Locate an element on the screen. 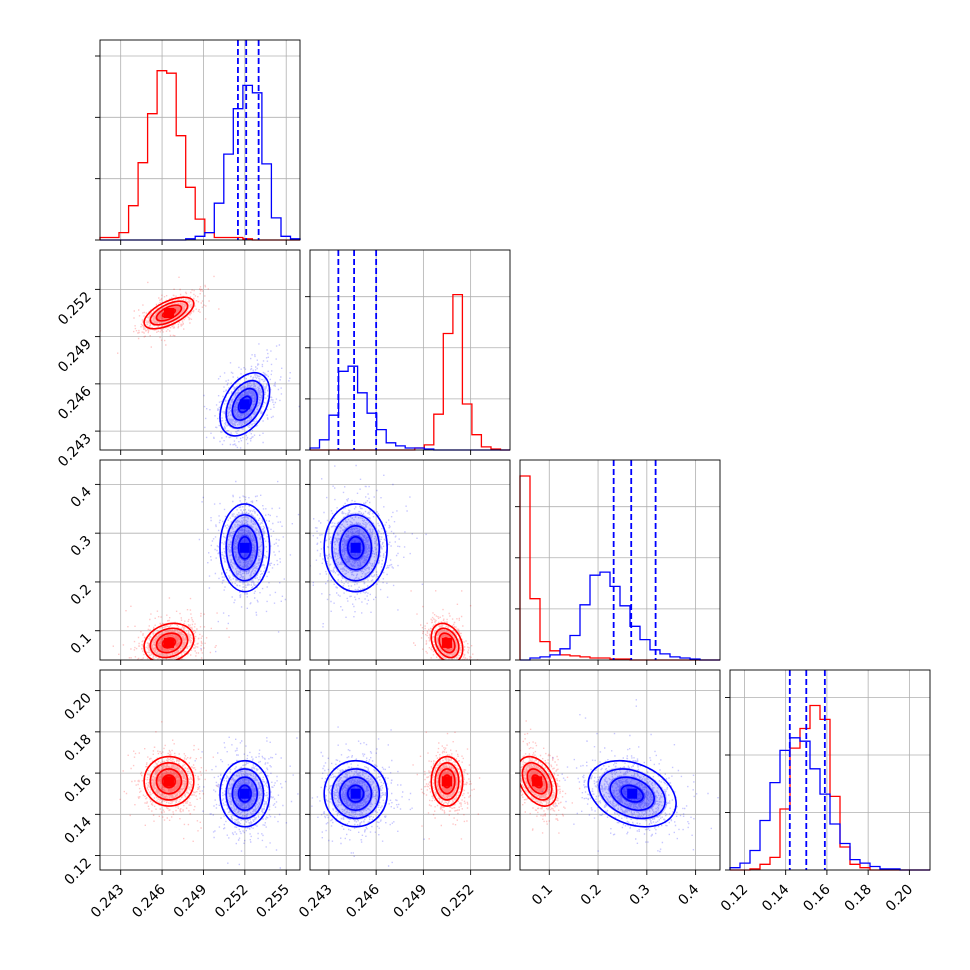 This screenshot has height=970, width=970. x-tick-label: 0.246 is located at coordinates (149, 901).